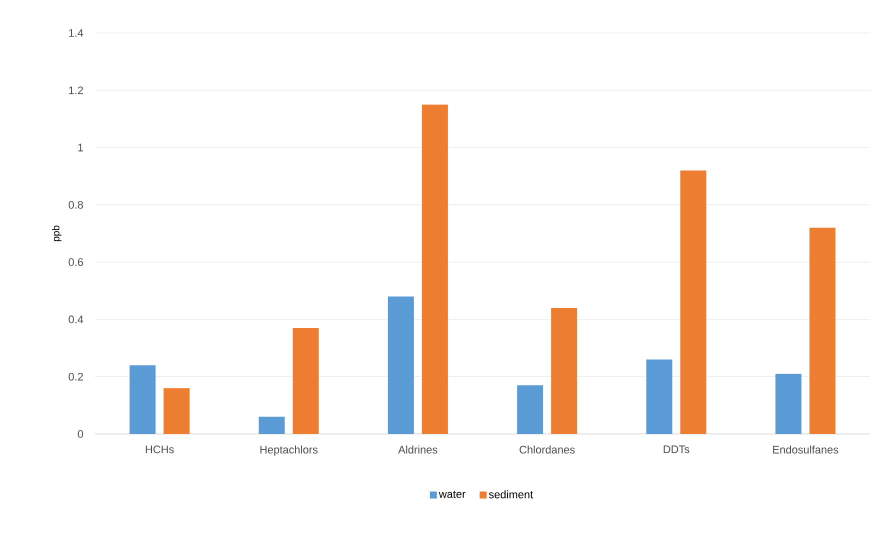 The image size is (886, 549). Describe the element at coordinates (677, 450) in the screenshot. I see `x-tick-label: DDTs` at that location.